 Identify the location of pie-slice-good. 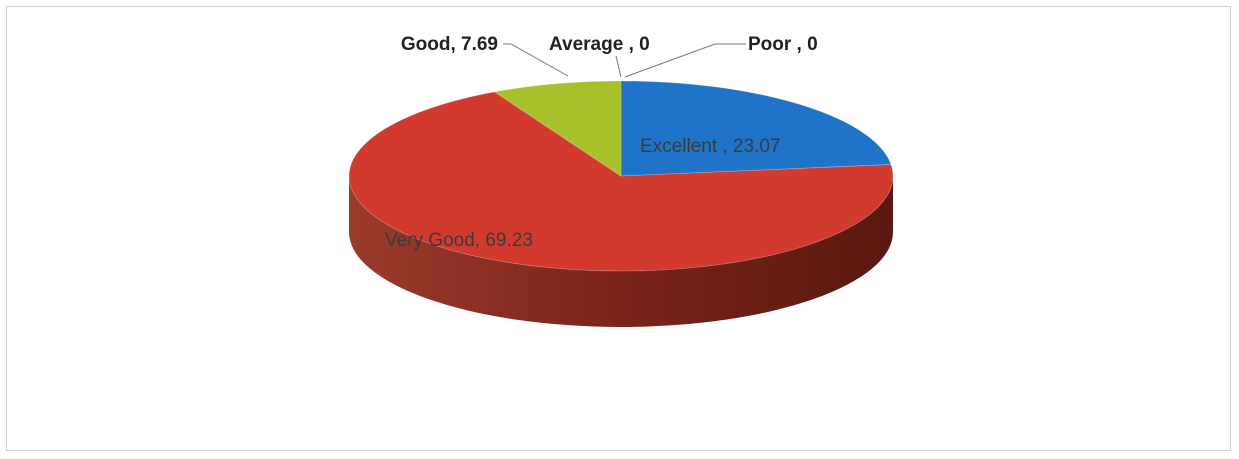
(557, 128).